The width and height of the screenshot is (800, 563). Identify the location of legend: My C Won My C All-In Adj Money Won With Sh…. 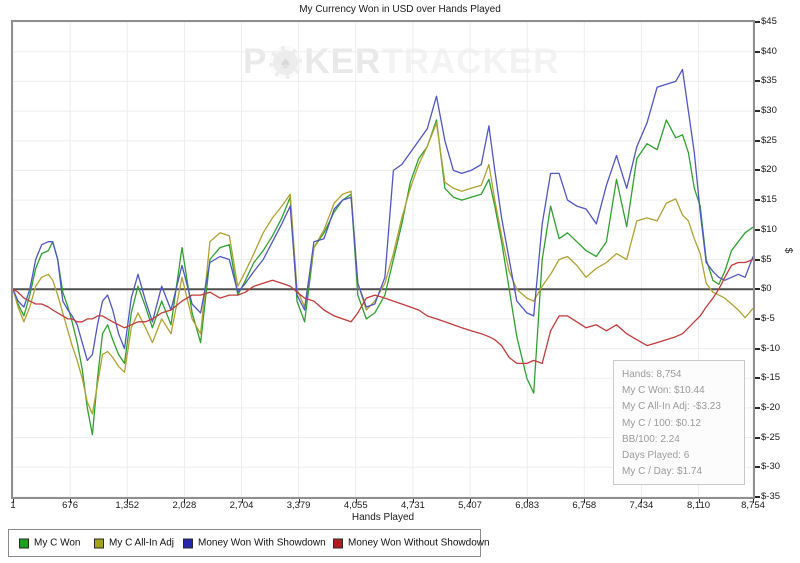
(249, 543).